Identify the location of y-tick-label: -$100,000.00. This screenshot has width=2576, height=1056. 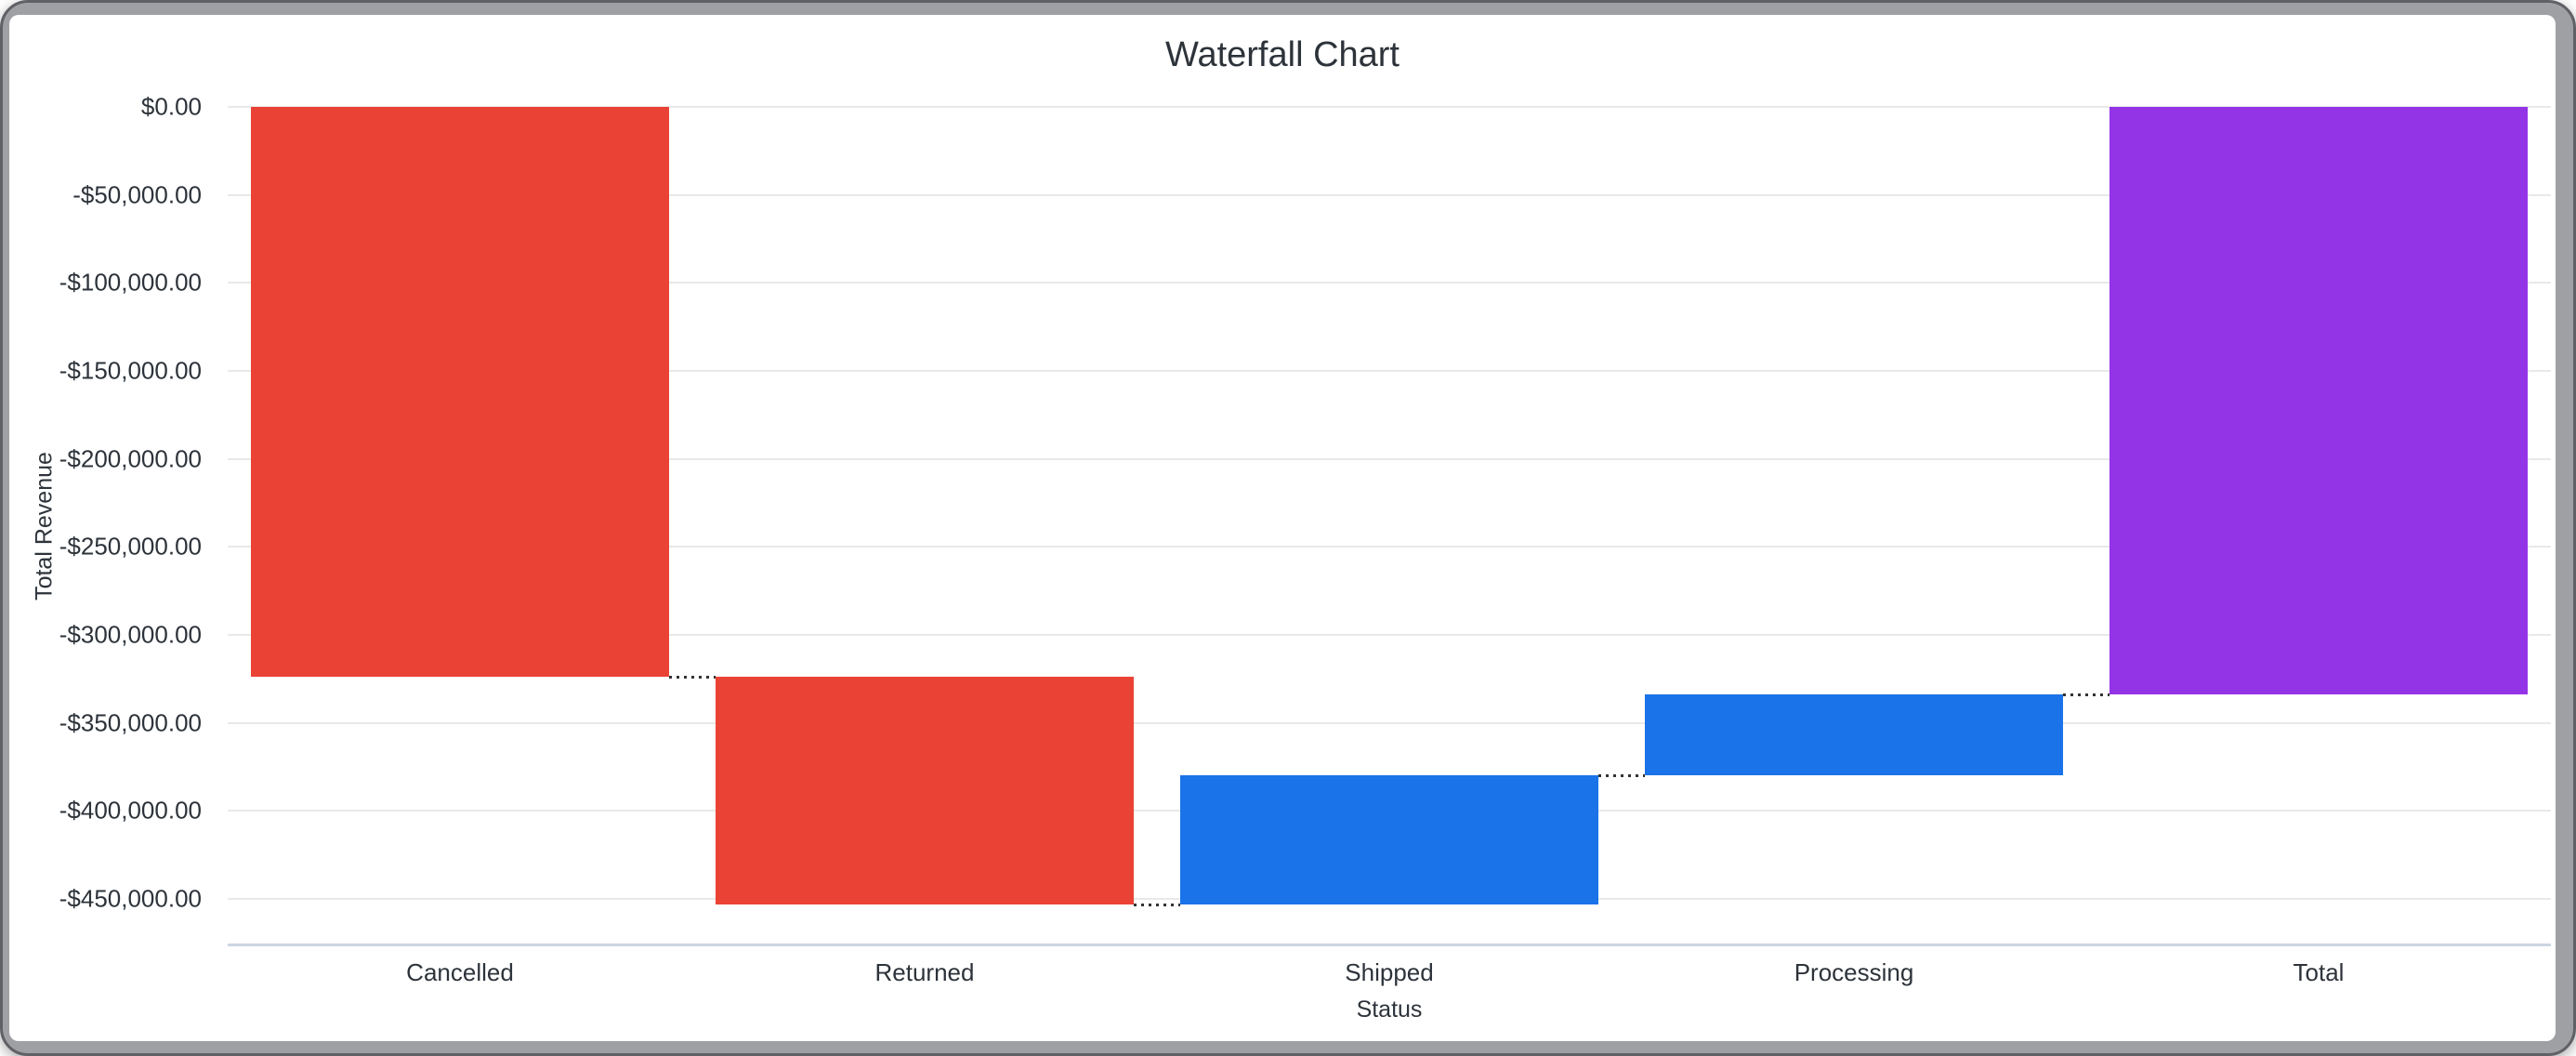
(130, 282).